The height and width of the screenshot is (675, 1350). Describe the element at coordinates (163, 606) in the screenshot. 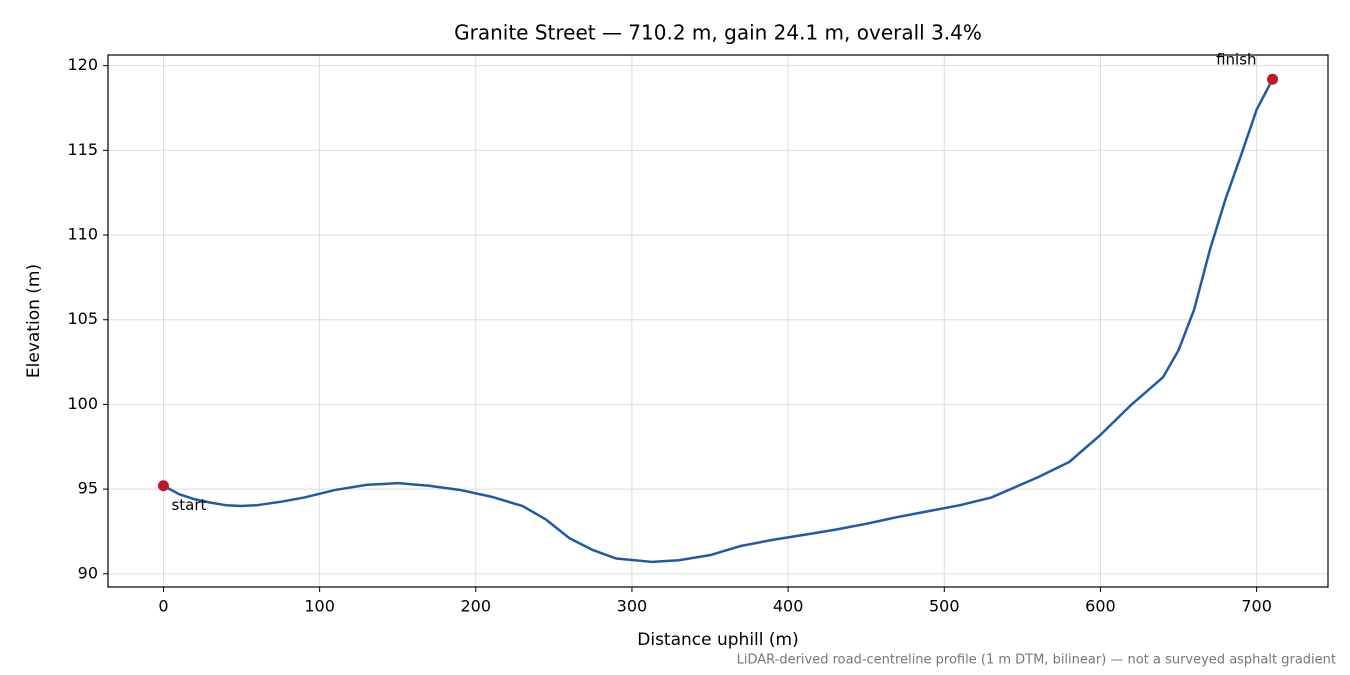

I see `x-tick-label: 0` at that location.